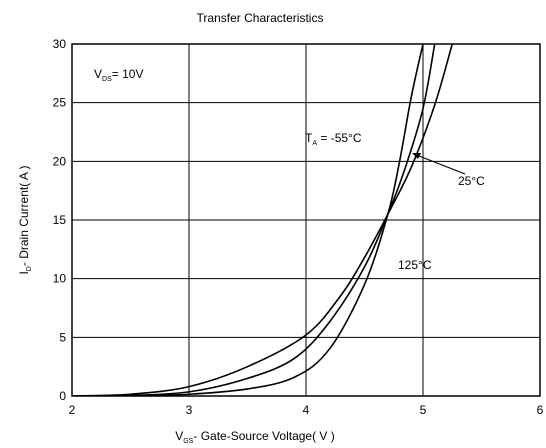 This screenshot has width=546, height=448. Describe the element at coordinates (415, 265) in the screenshot. I see `temp-label-125: 125°C` at that location.